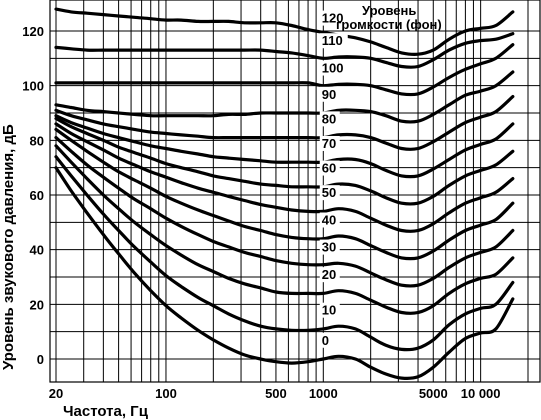 The height and width of the screenshot is (420, 541). Describe the element at coordinates (433, 393) in the screenshot. I see `x-tick-label: 5000` at that location.